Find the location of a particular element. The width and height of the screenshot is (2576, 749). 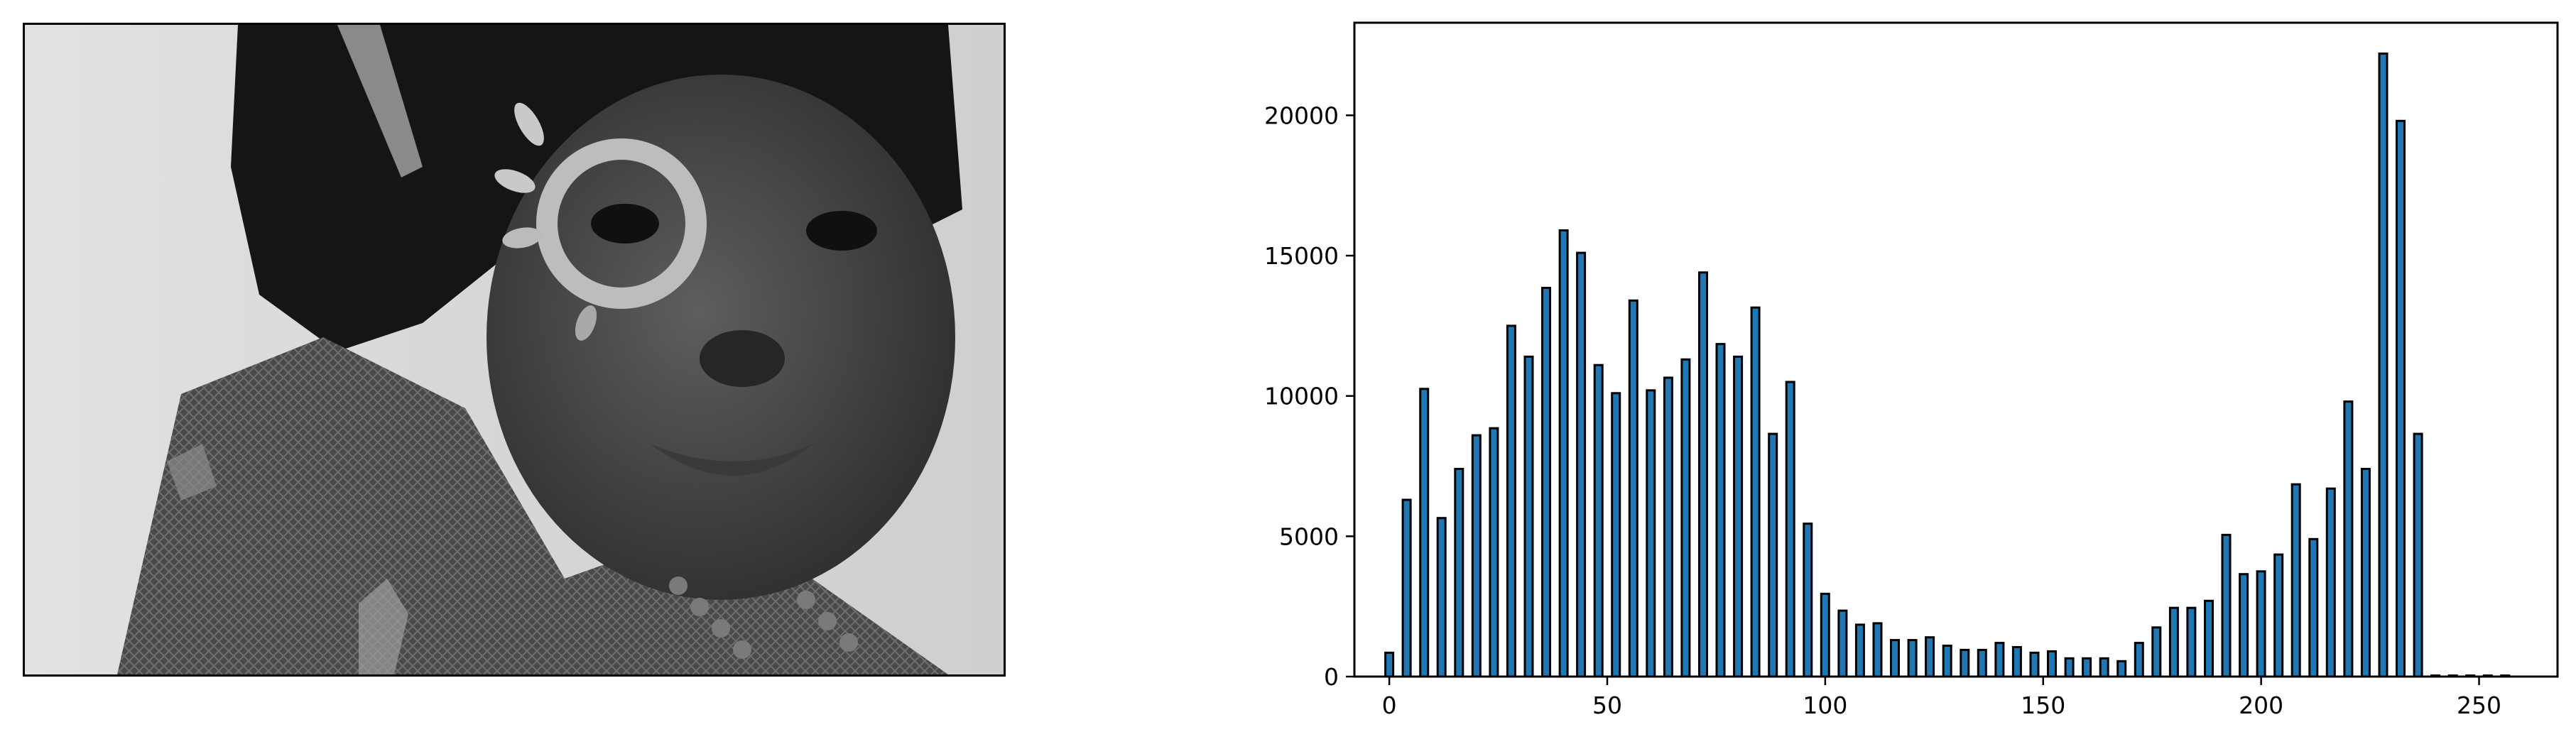

x-tick-label: 250 is located at coordinates (2479, 705).